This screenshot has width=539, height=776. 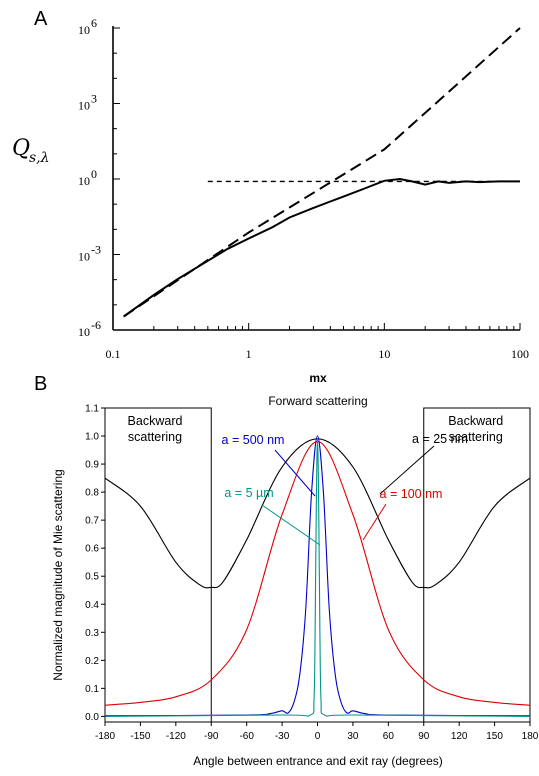 I want to click on y-tick-label-b: 0.0, so click(x=92, y=717).